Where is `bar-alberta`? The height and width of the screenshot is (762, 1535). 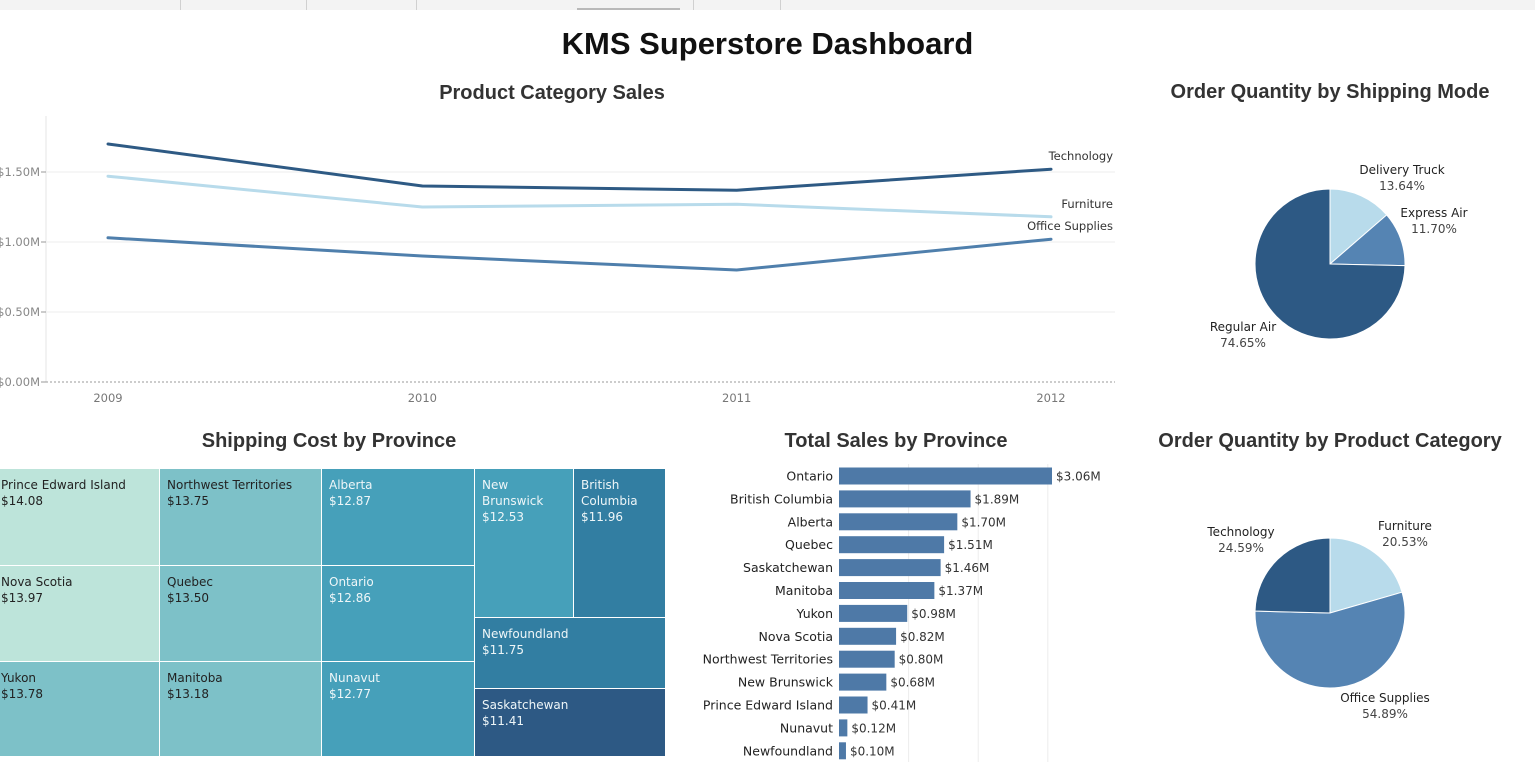
bar-alberta is located at coordinates (898, 522).